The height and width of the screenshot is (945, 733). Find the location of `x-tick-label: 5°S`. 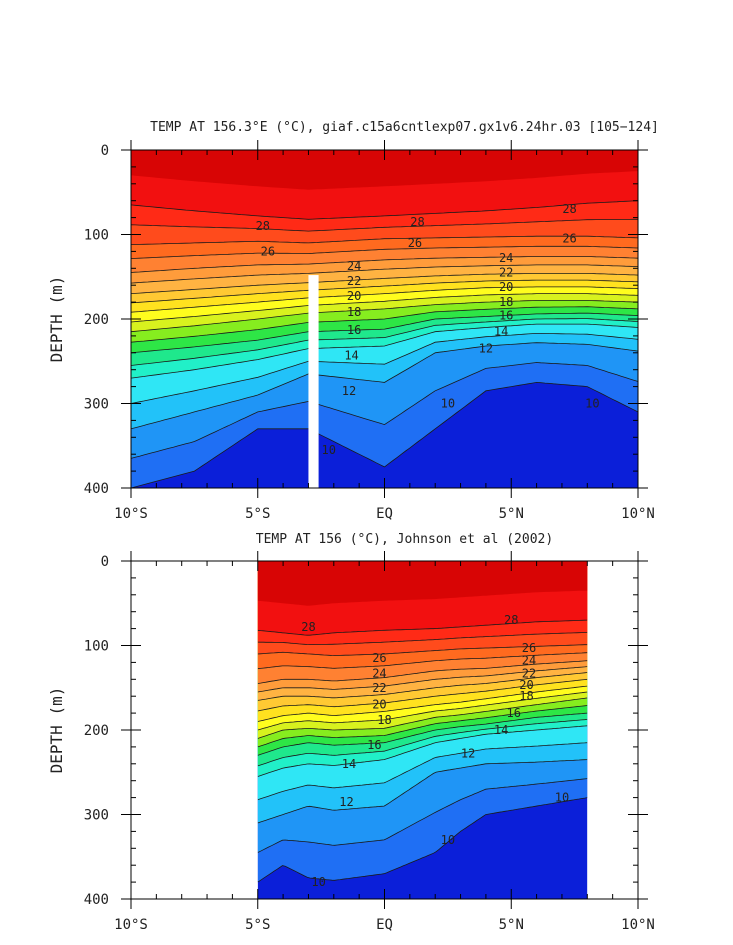

x-tick-label: 5°S is located at coordinates (257, 925).